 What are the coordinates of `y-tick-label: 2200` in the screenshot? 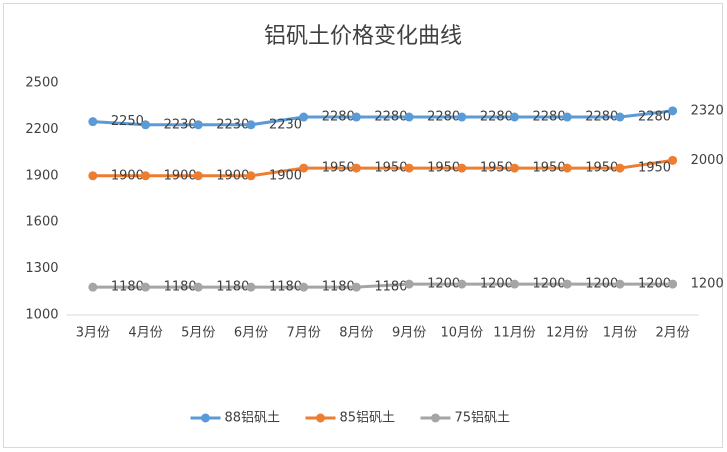 It's located at (41, 129).